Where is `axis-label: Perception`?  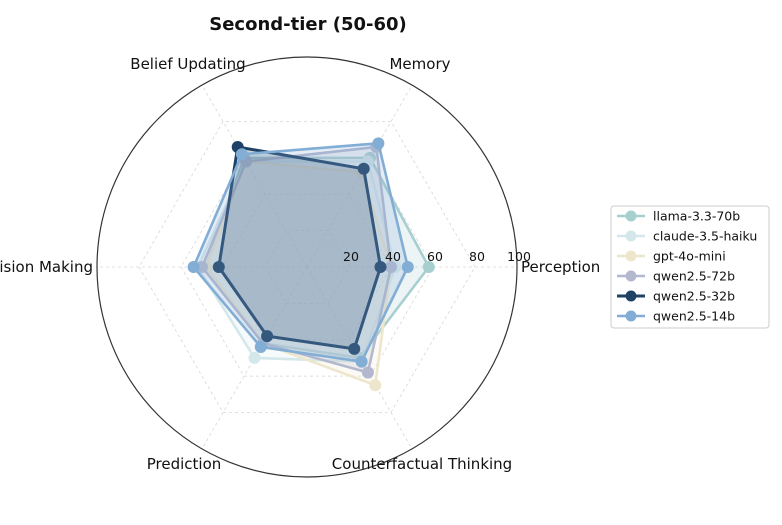 axis-label: Perception is located at coordinates (560, 267).